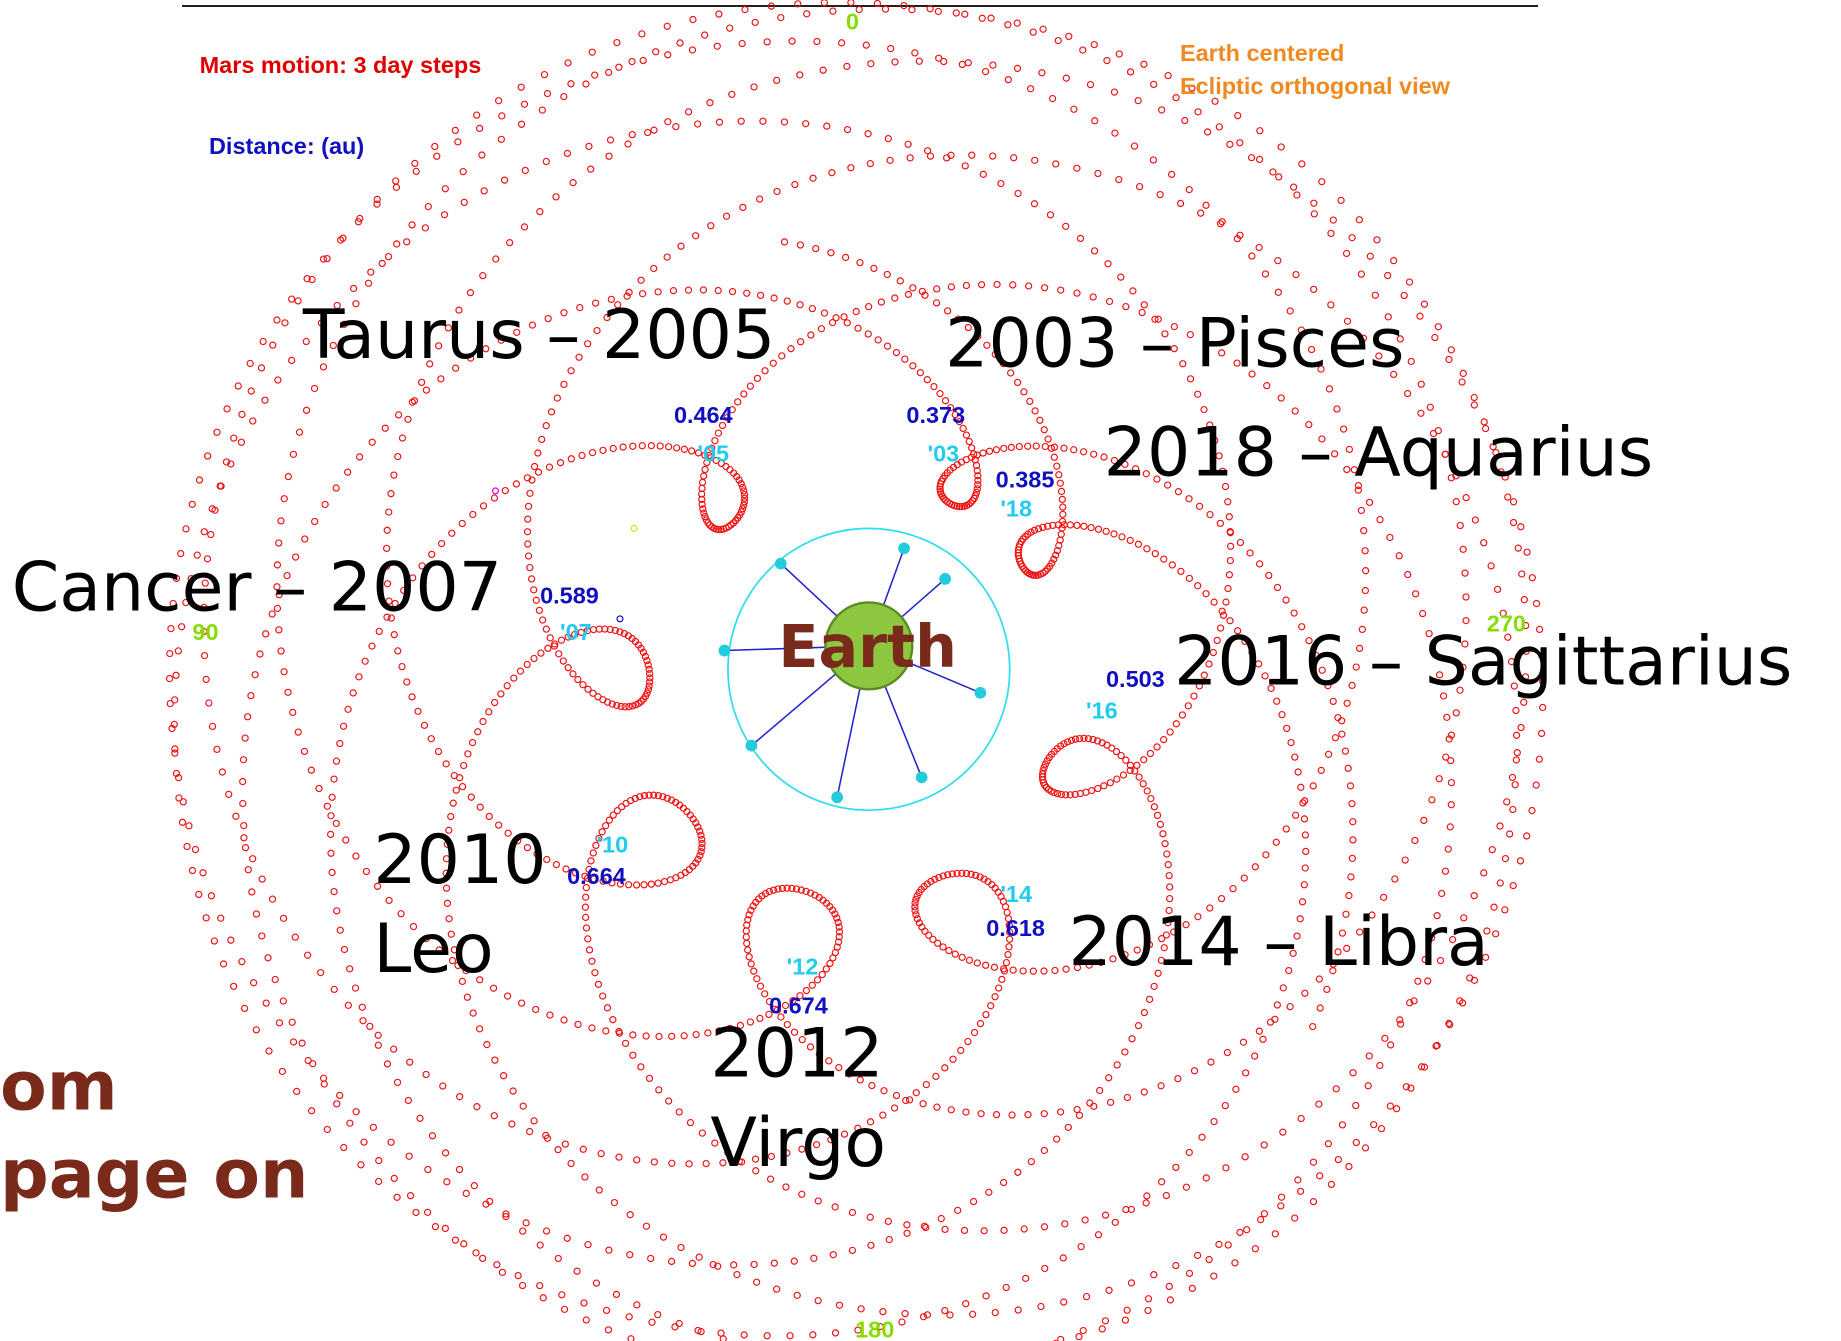  I want to click on opposition-dot, so click(945, 579).